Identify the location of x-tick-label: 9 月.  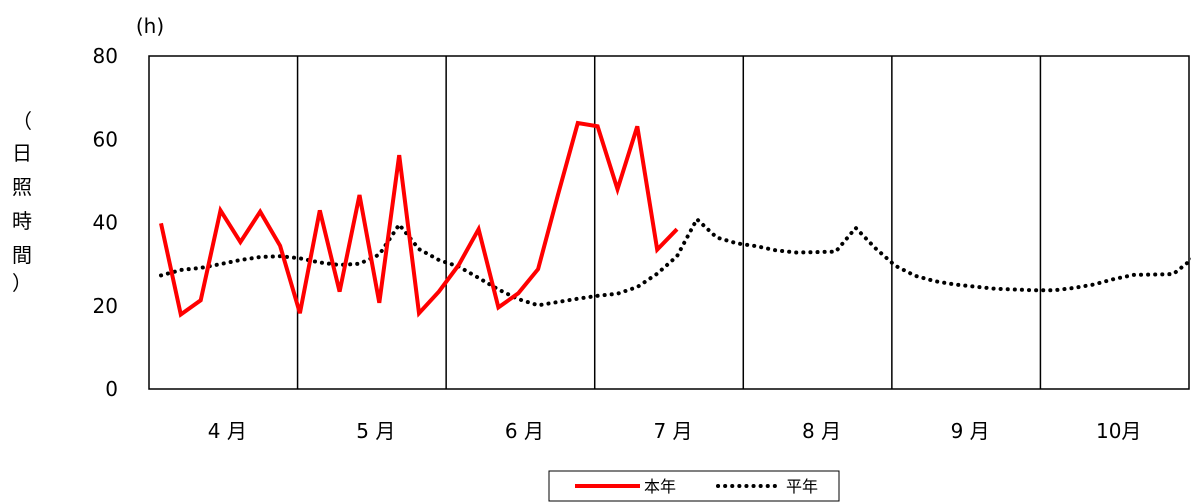
(970, 431).